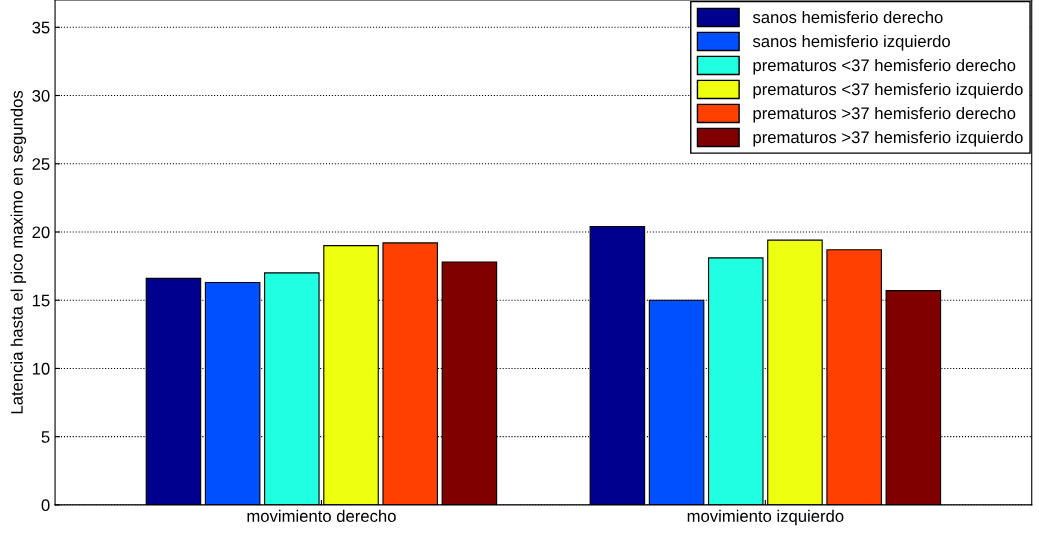 The image size is (1039, 540). I want to click on y-tick-label: 25, so click(41, 164).